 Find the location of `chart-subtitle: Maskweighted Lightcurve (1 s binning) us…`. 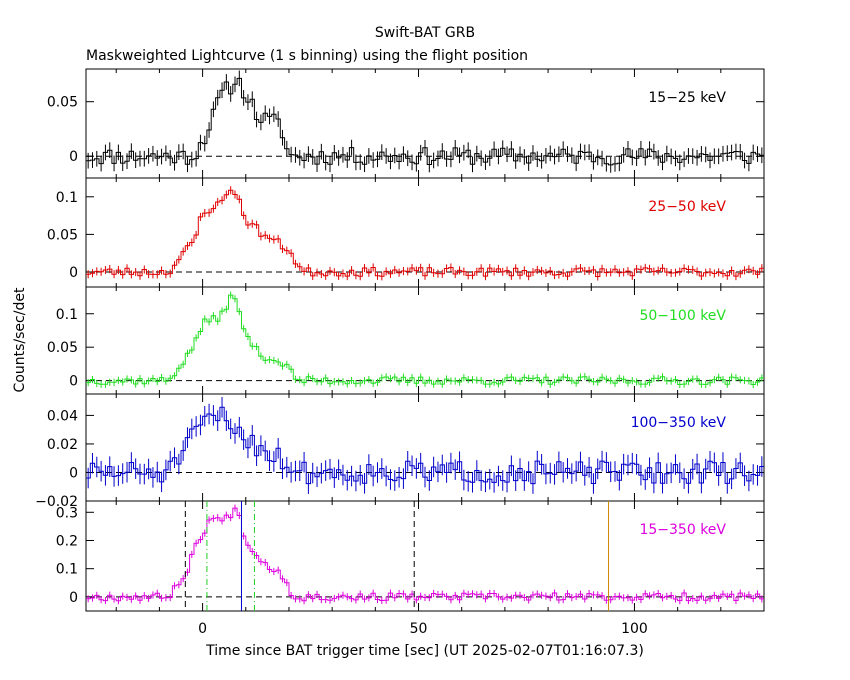

chart-subtitle: Maskweighted Lightcurve (1 s binning) us… is located at coordinates (307, 56).